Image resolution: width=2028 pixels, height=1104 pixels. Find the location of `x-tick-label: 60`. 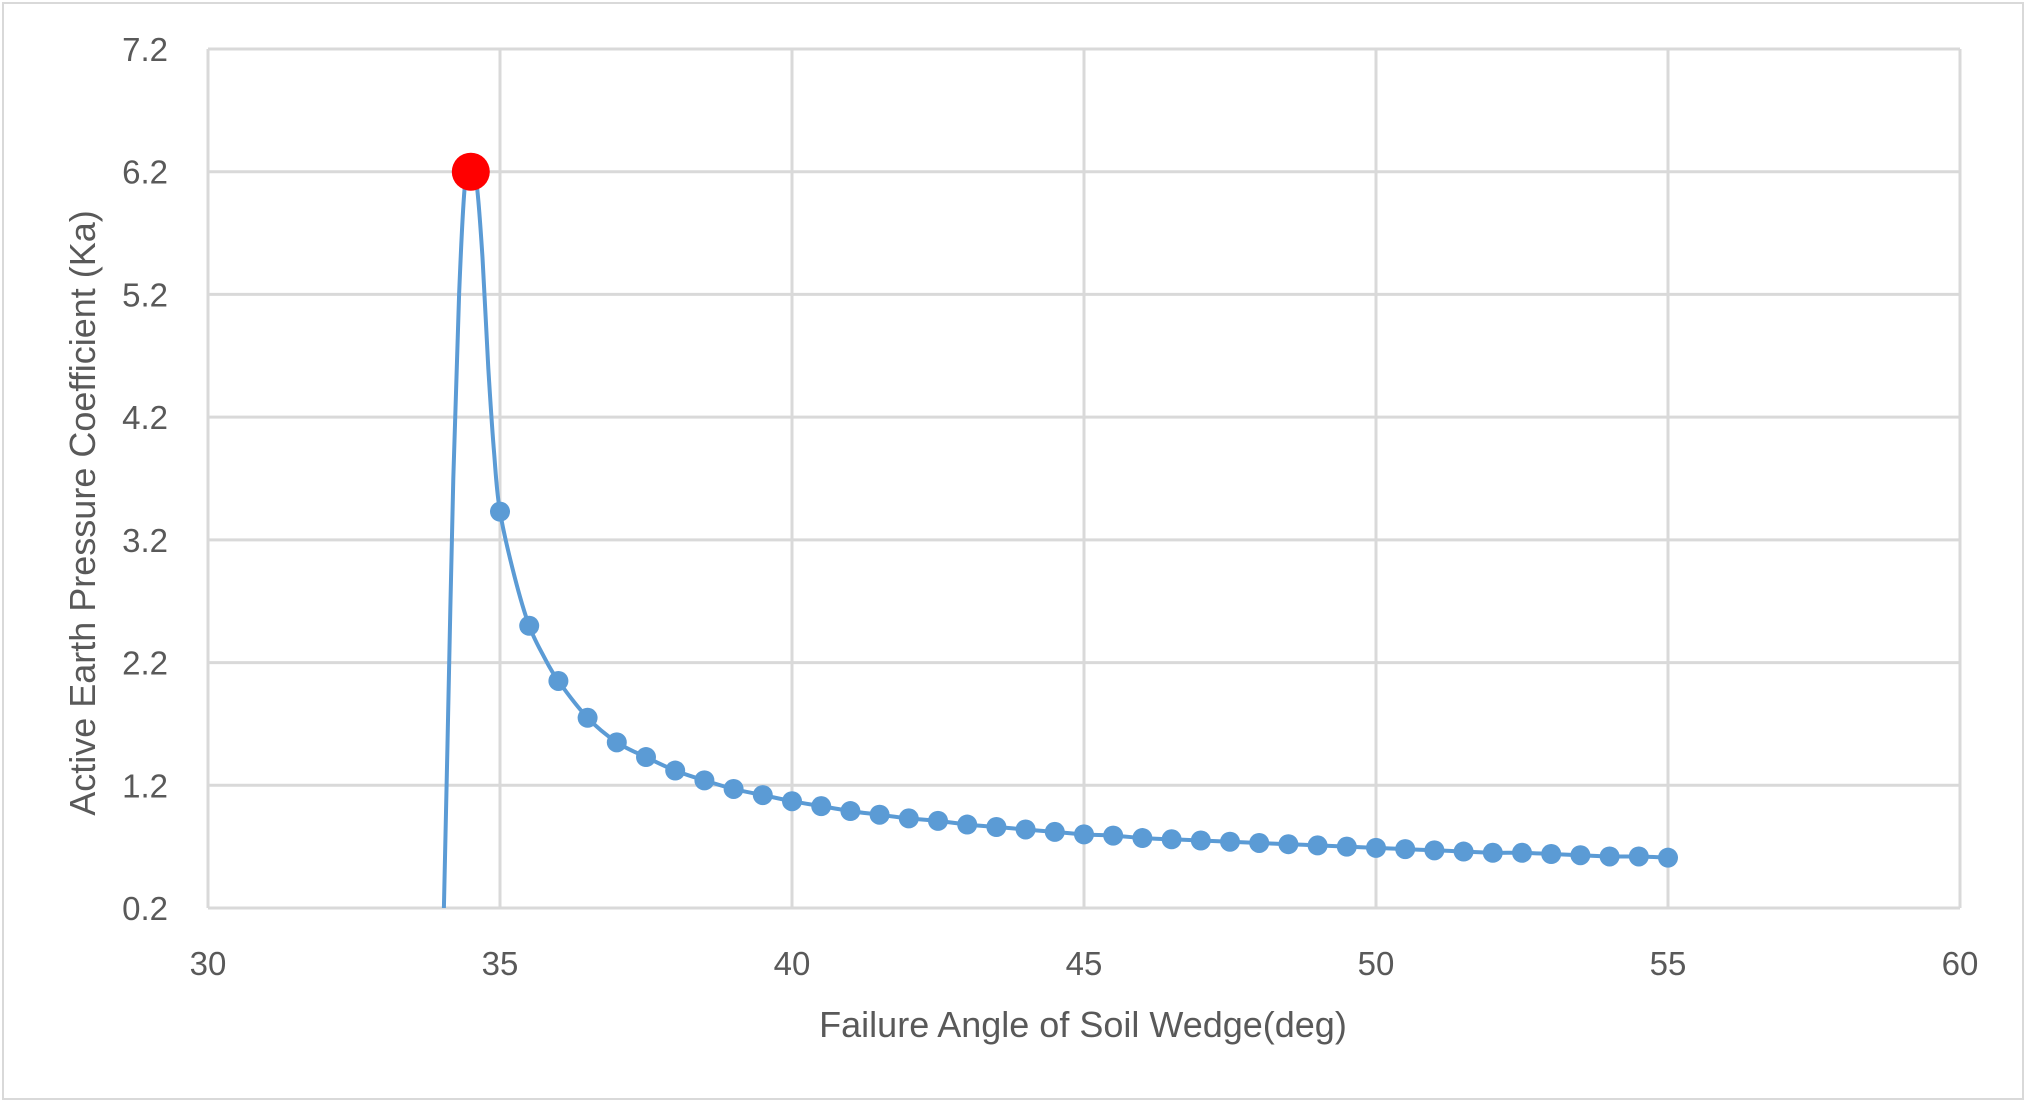

x-tick-label: 60 is located at coordinates (1960, 963).